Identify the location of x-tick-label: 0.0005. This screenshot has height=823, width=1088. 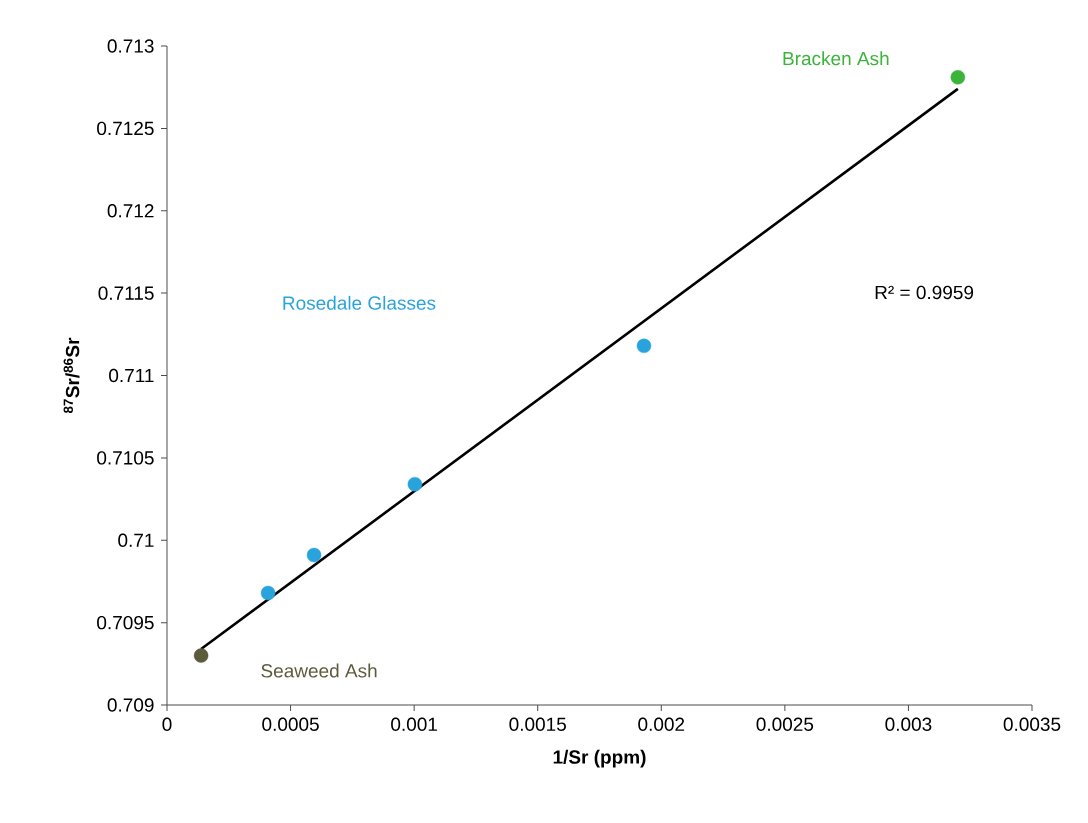
(290, 724).